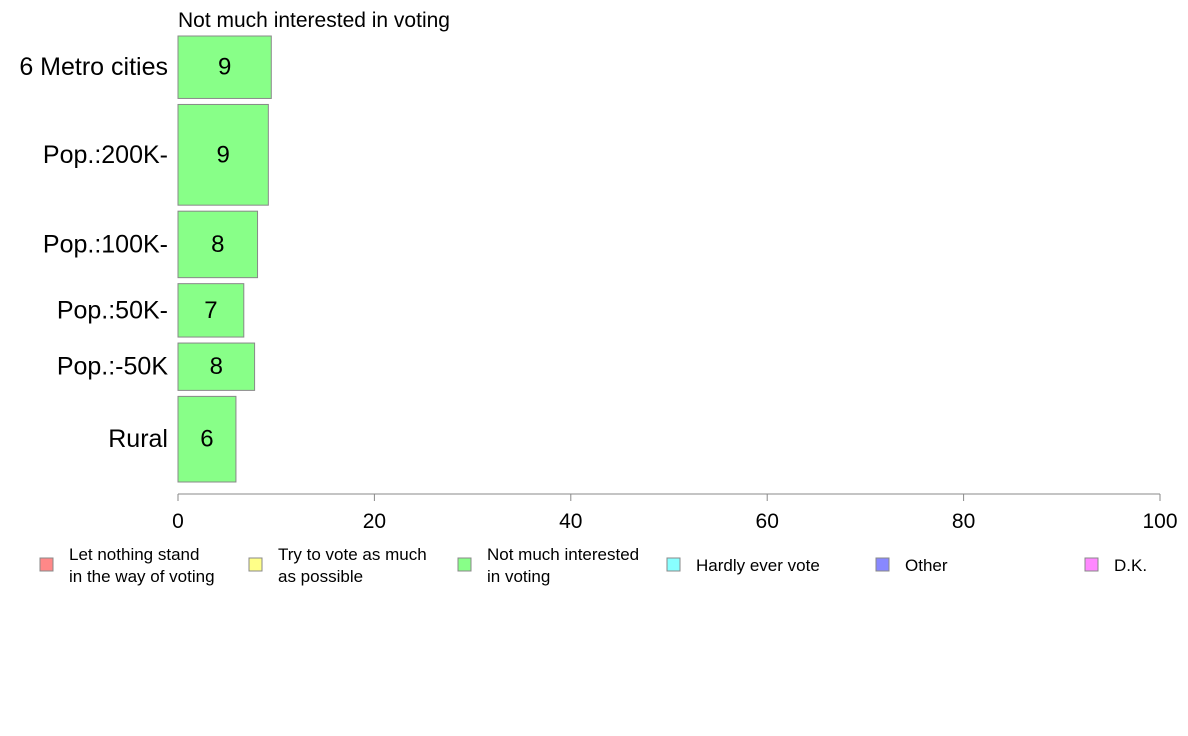  I want to click on category-label: Pop.:-50K, so click(113, 367).